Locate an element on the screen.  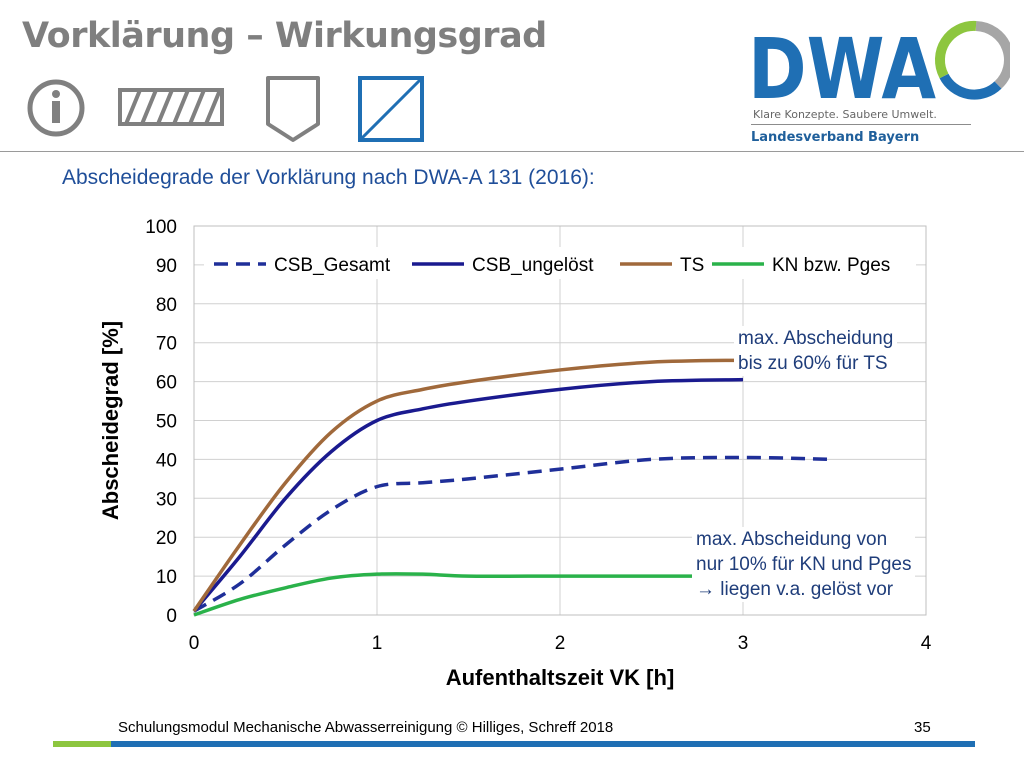
logo-letters: DWA is located at coordinates (842, 64).